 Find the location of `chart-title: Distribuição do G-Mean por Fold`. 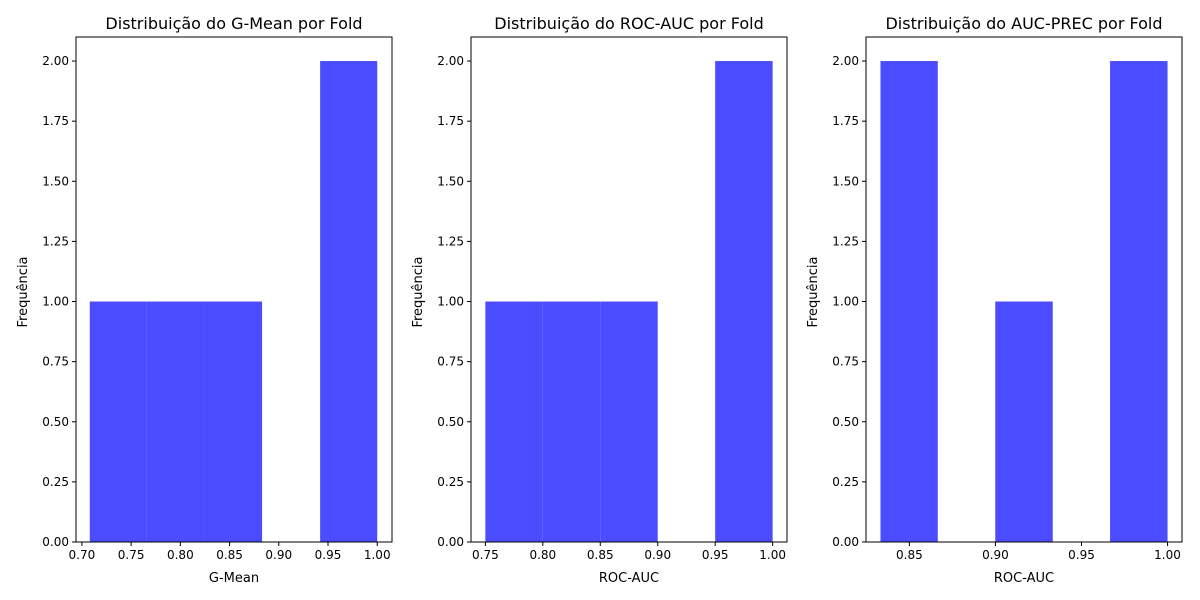

chart-title: Distribuição do G-Mean por Fold is located at coordinates (233, 23).